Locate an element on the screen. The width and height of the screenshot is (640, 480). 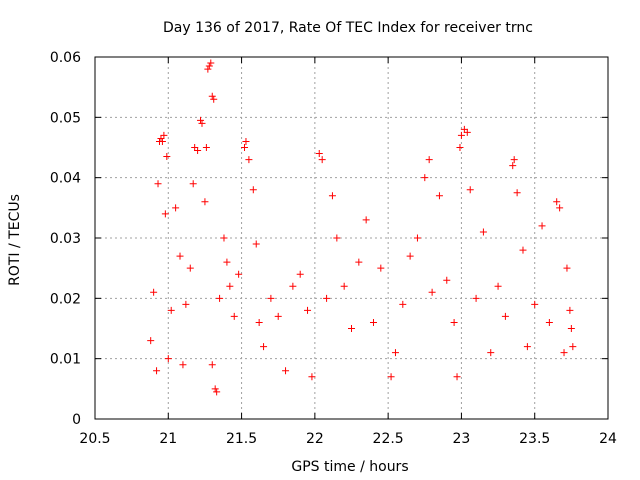
y-tick-label: 0.03 is located at coordinates (65, 239).